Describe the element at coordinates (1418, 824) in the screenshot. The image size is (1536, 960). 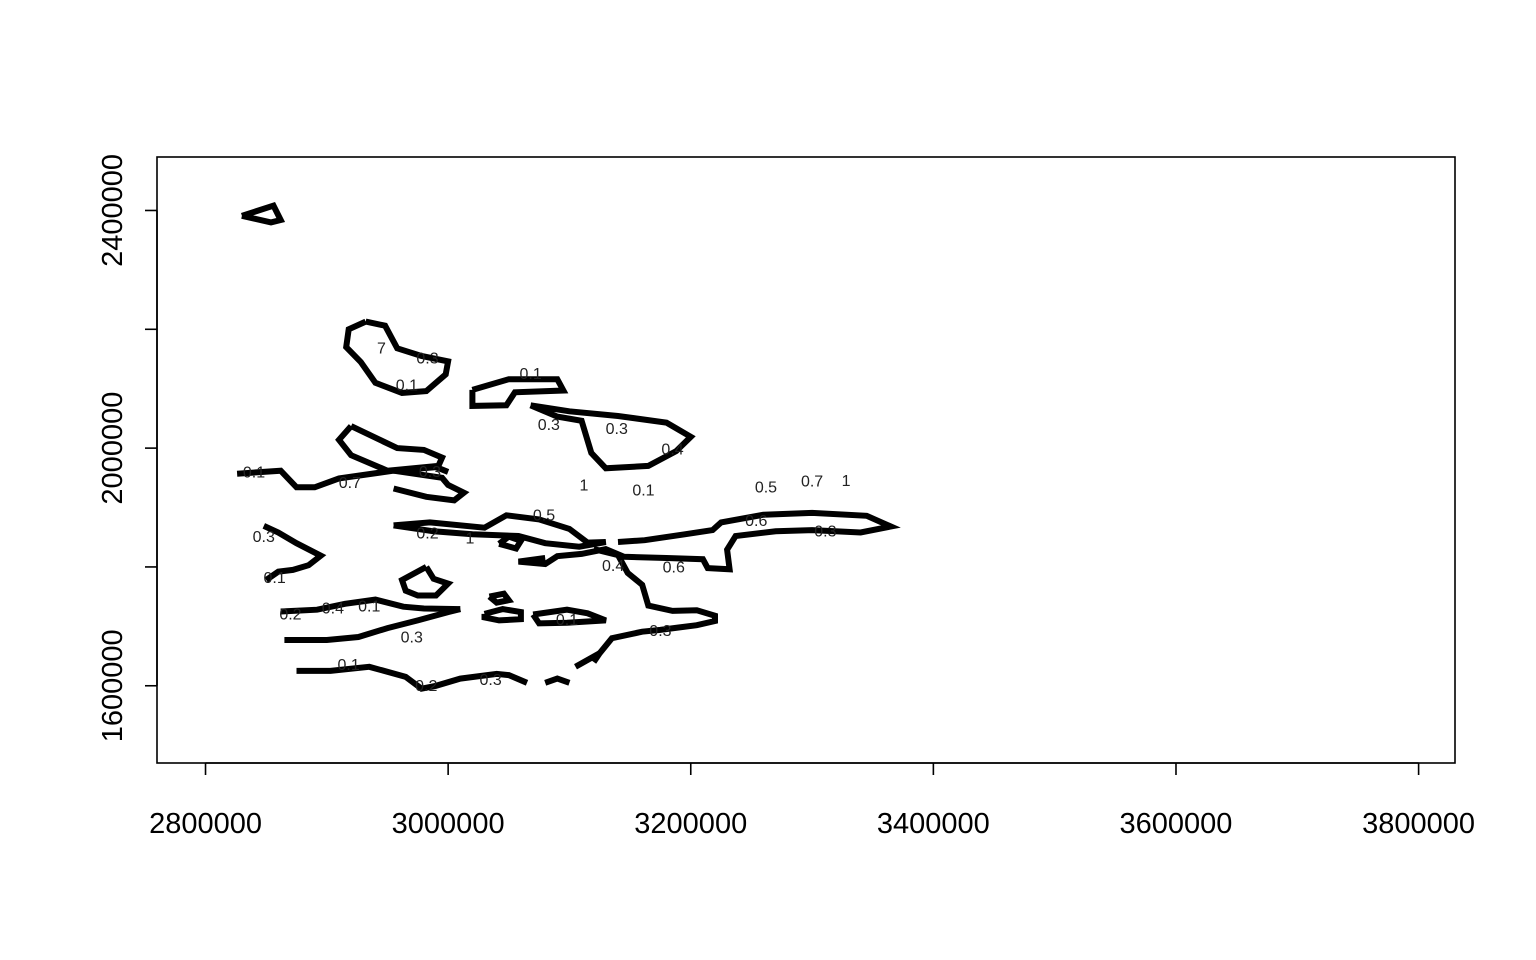
I see `x-tick-label: 3800000` at that location.